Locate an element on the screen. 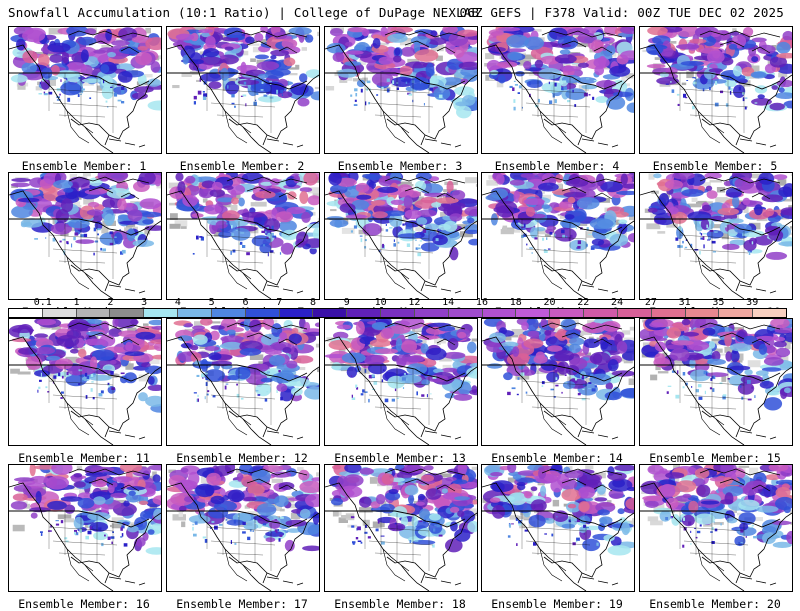  legend-tick-label: 16 is located at coordinates (482, 302).